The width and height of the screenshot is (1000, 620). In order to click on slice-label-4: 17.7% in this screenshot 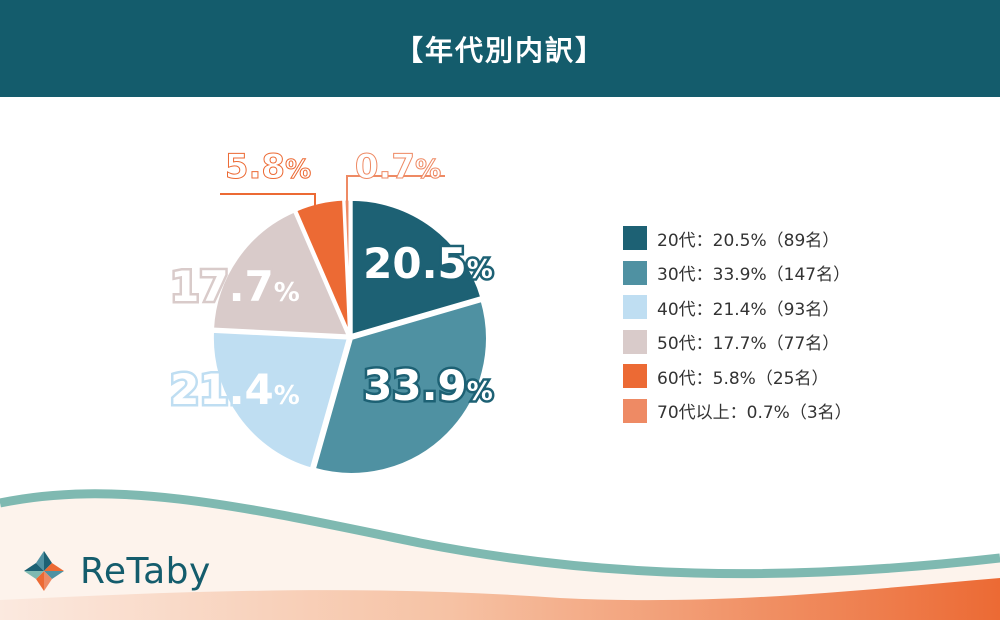, I will do `click(235, 286)`.